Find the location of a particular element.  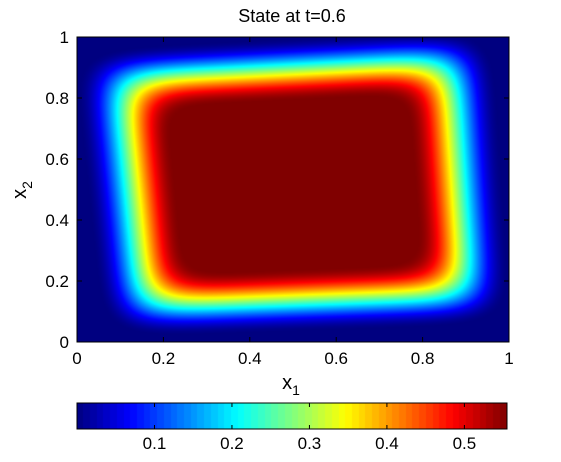

x-tick-label: 0.2 is located at coordinates (164, 358).